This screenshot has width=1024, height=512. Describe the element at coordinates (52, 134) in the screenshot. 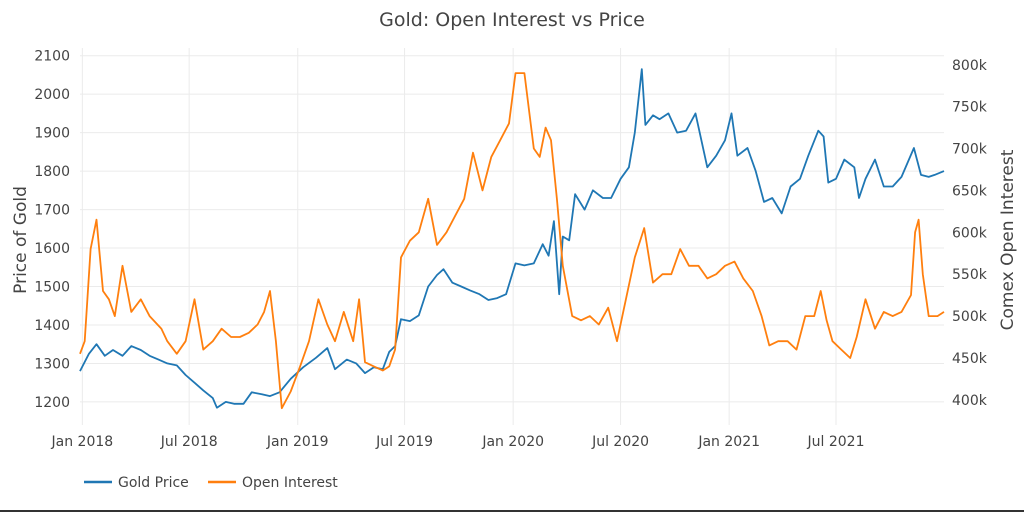

I see `y-tick-label: 1900` at that location.